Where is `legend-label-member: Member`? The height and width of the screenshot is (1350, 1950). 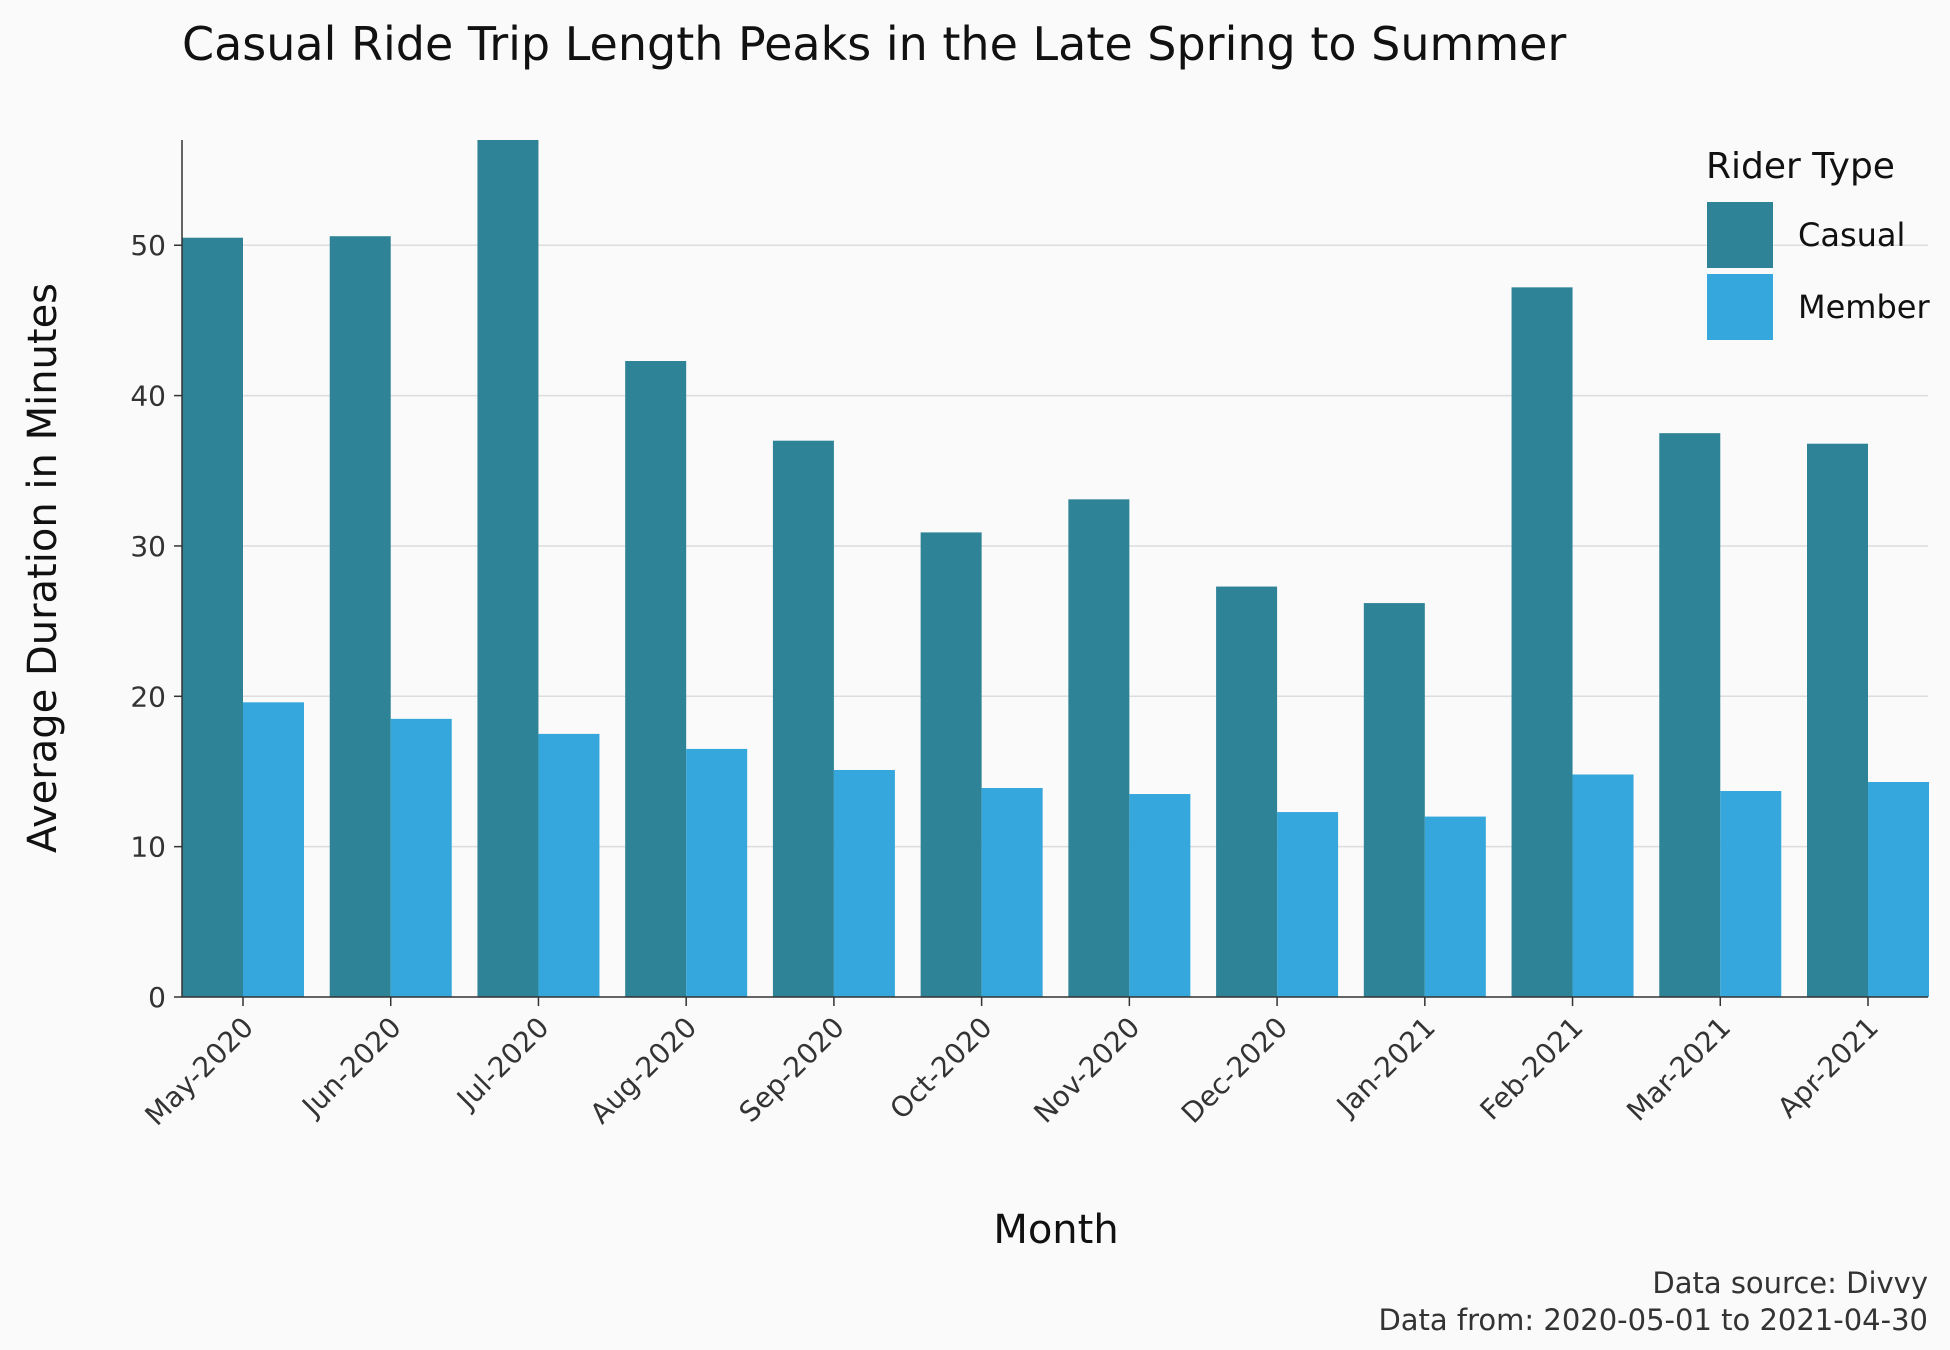 legend-label-member: Member is located at coordinates (1864, 307).